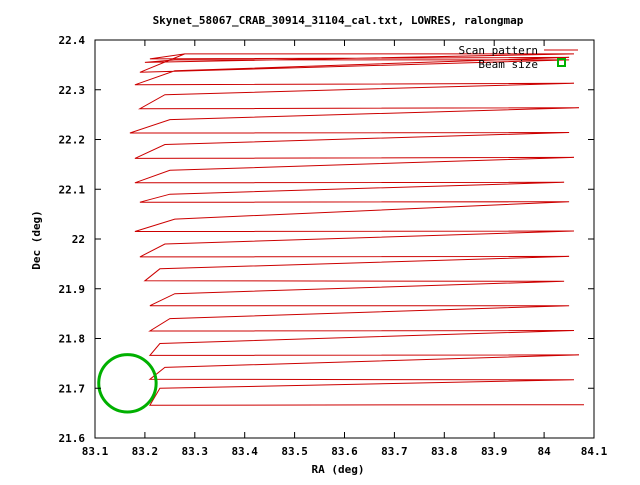 Image resolution: width=640 pixels, height=485 pixels. I want to click on y-tick-label: 22.3, so click(72, 90).